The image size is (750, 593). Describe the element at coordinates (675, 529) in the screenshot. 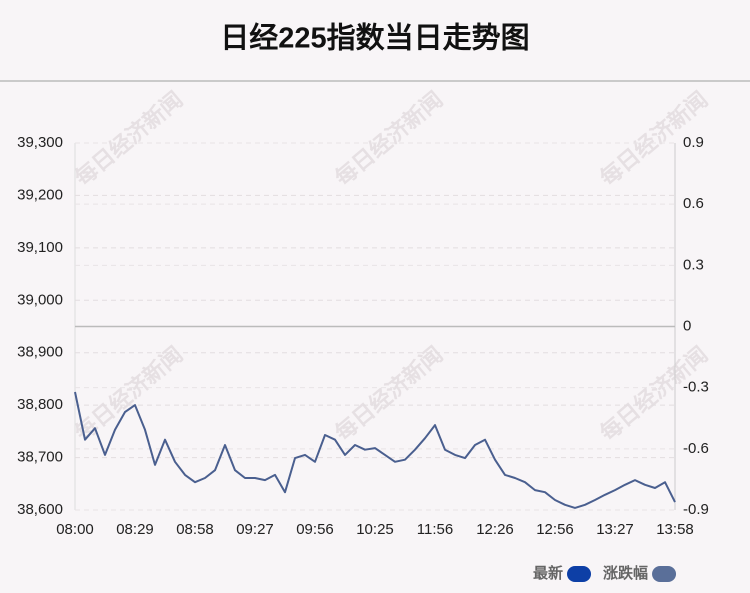

I see `x-tick-label: 13:58` at that location.